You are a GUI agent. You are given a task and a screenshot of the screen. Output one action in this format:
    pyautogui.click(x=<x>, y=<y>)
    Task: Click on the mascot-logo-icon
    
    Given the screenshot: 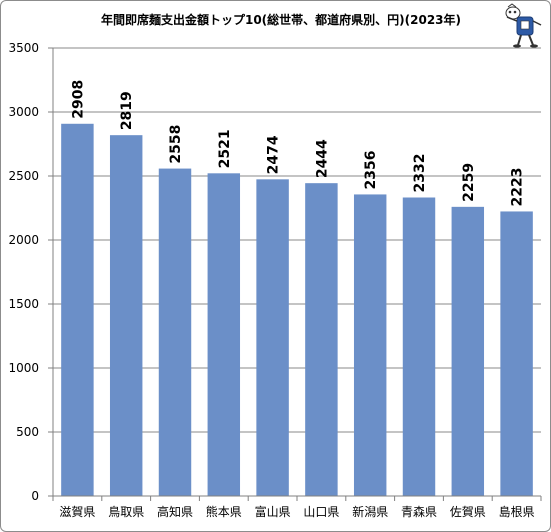 What is the action you would take?
    pyautogui.click(x=523, y=25)
    